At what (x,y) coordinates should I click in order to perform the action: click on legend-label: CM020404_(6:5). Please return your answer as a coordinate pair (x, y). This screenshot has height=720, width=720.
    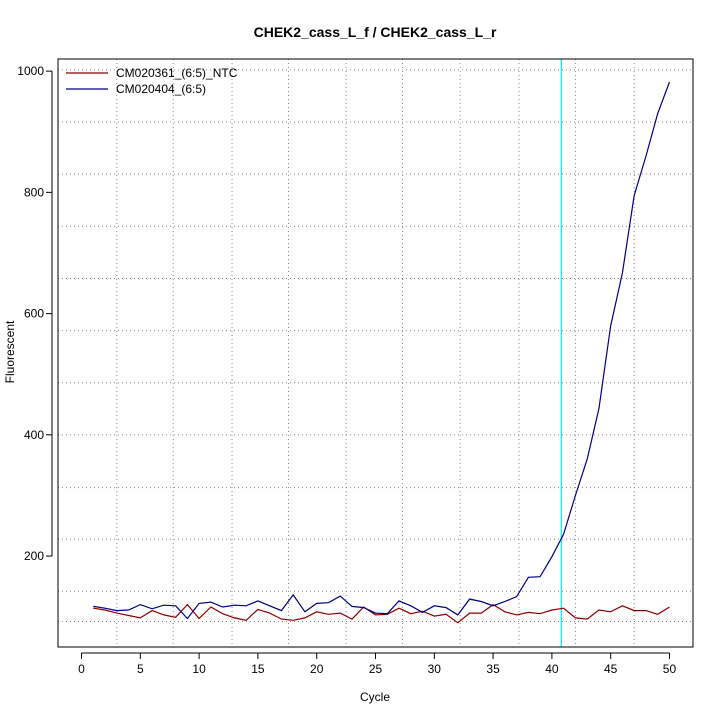
    Looking at the image, I should click on (161, 89).